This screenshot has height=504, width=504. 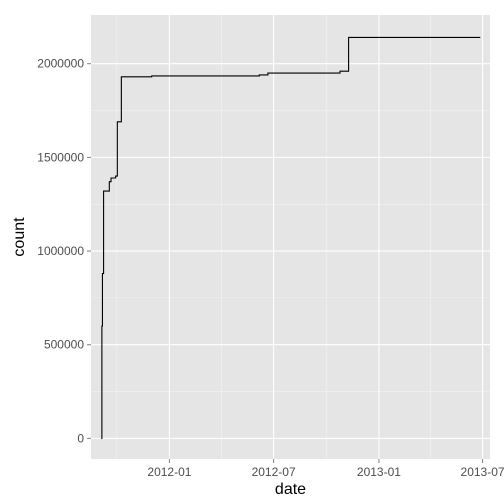 I want to click on x-tick-label: 2012-01, so click(x=169, y=472).